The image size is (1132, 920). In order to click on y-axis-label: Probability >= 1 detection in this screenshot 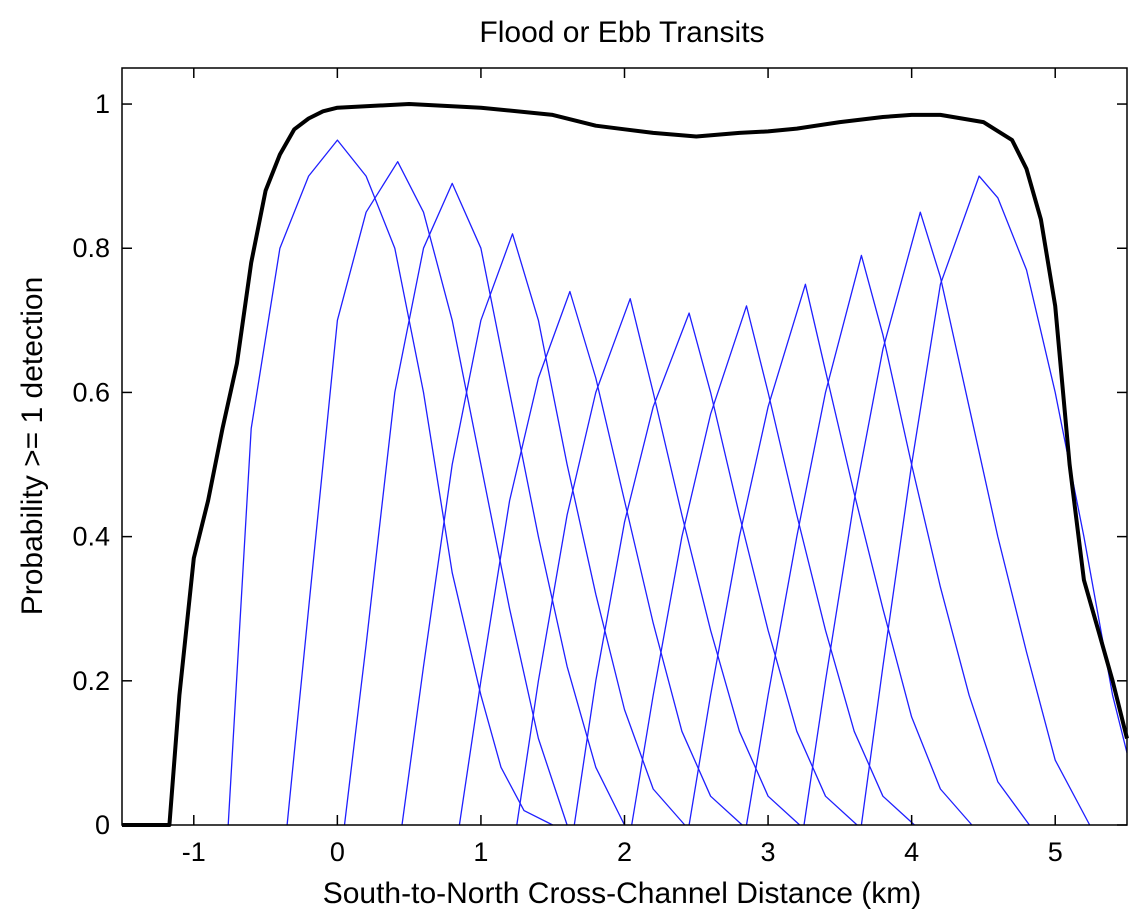, I will do `click(32, 446)`.